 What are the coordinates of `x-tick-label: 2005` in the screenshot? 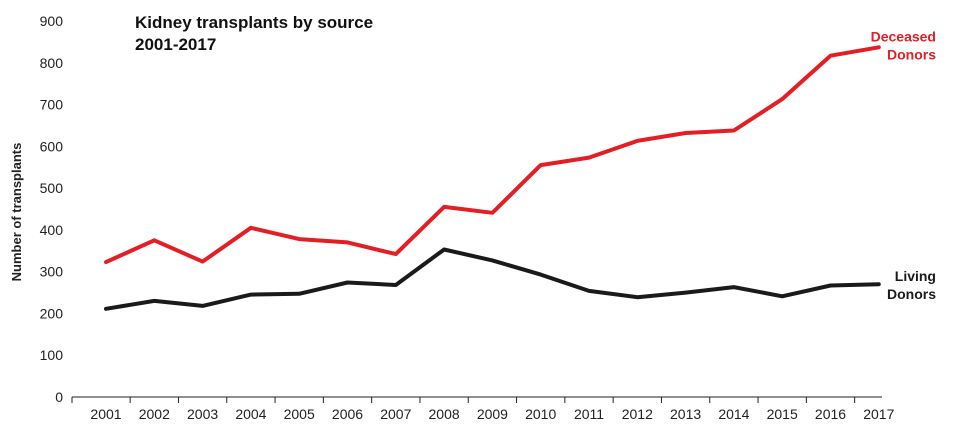 It's located at (299, 414).